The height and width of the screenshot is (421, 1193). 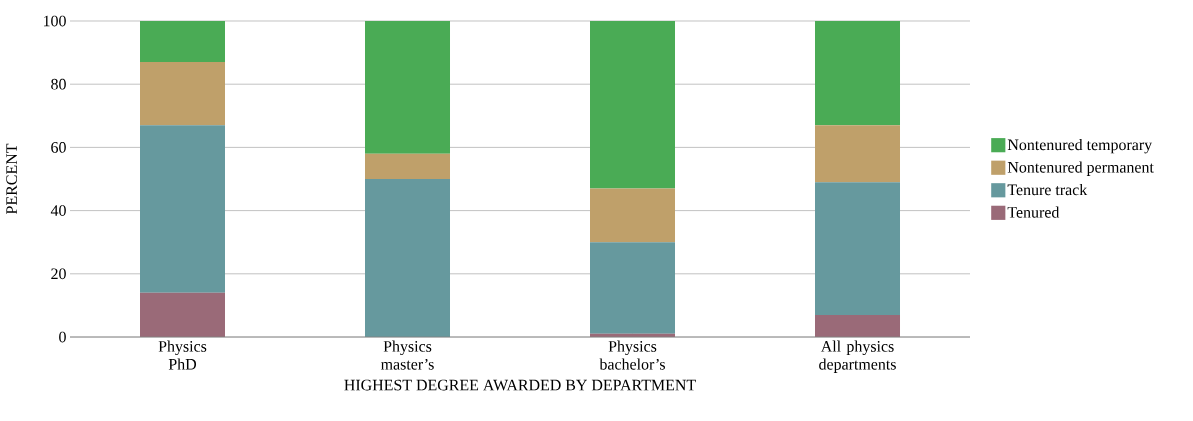 I want to click on legend-label: Nontenured permanent, so click(x=1080, y=168).